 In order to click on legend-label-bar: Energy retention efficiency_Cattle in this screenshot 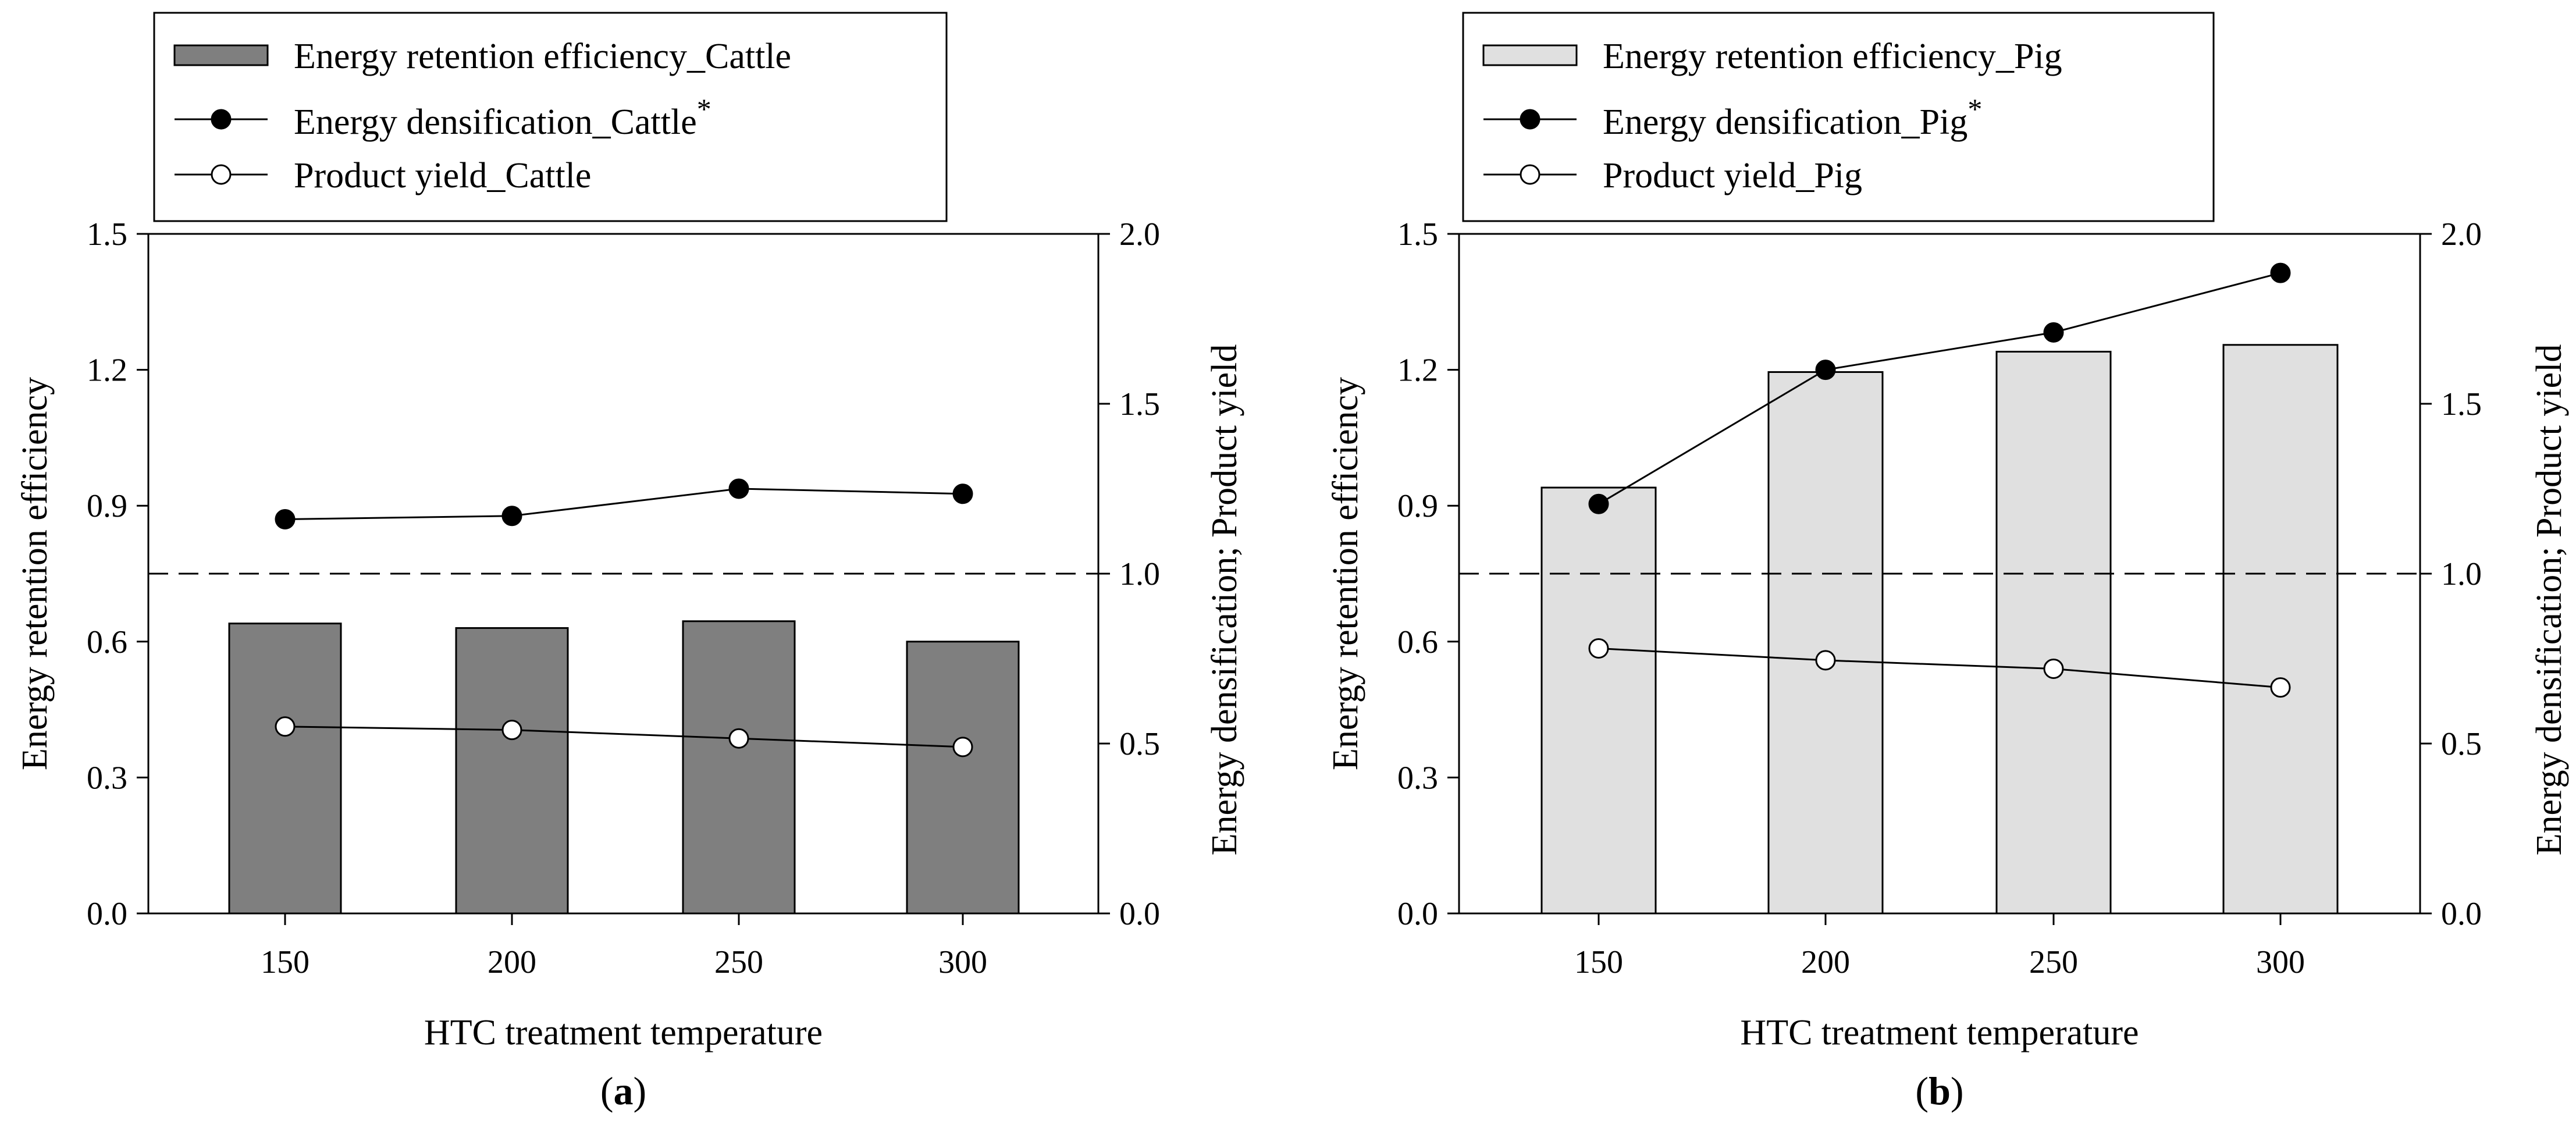, I will do `click(542, 57)`.